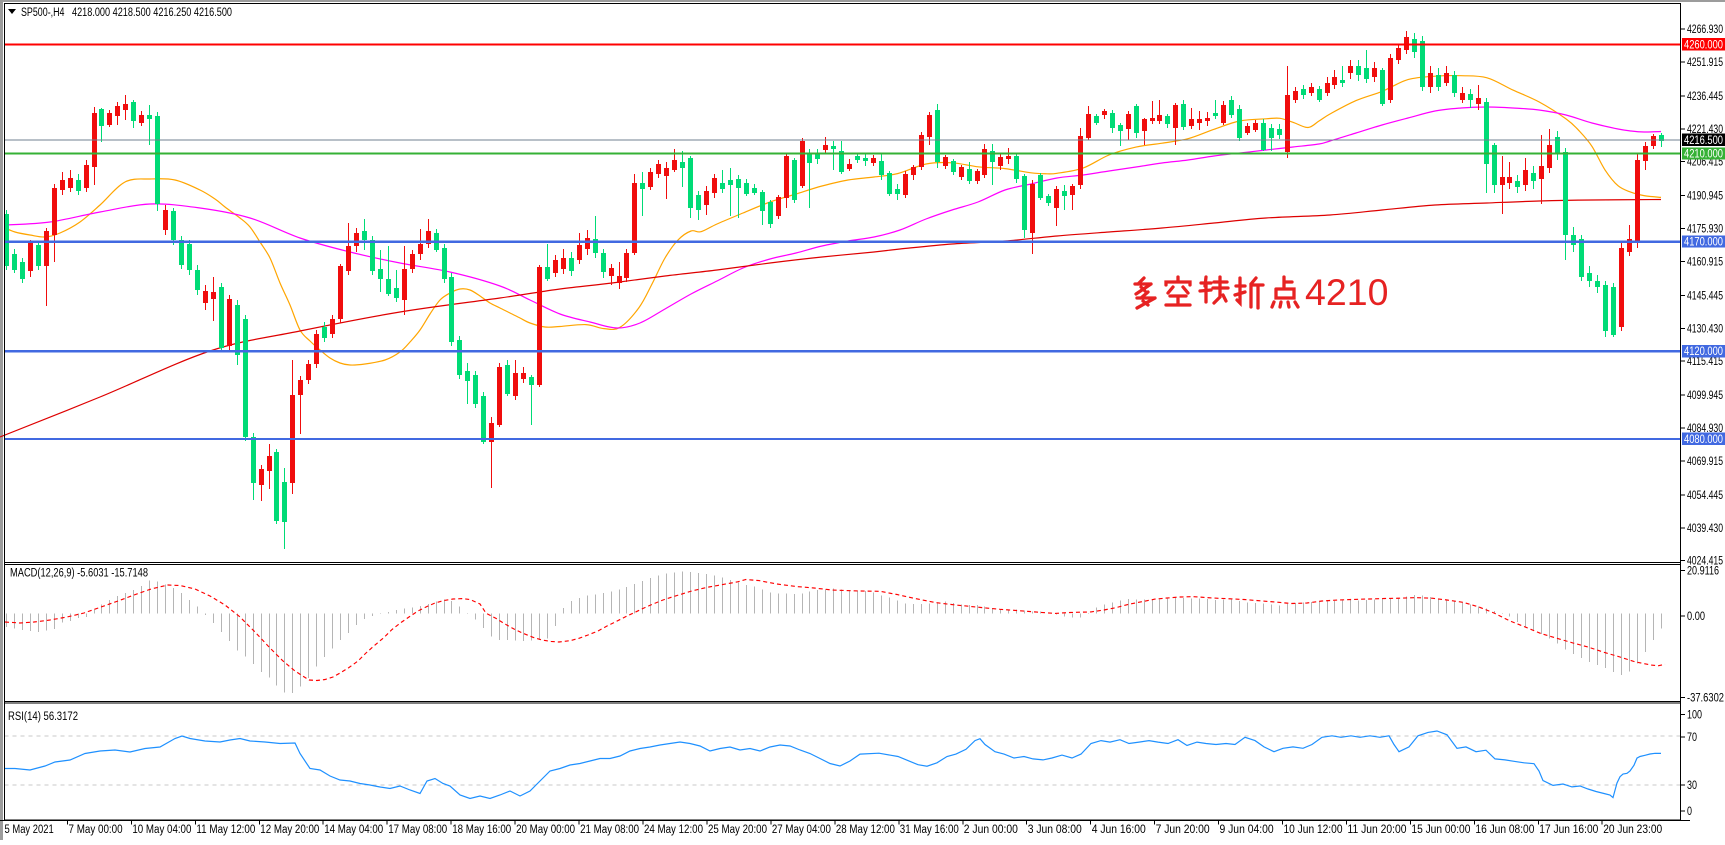 Image resolution: width=1725 pixels, height=845 pixels. Describe the element at coordinates (1247, 830) in the screenshot. I see `svg-text: 9 Jun 04:00` at that location.